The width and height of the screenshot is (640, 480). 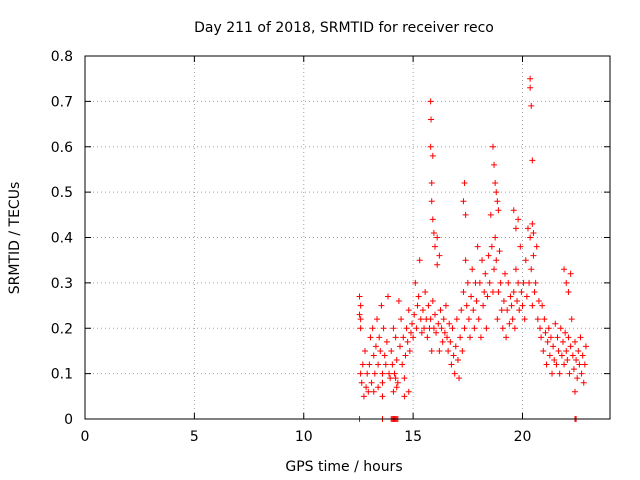 What do you see at coordinates (343, 467) in the screenshot?
I see `x-axis-label: GPS time / hours` at bounding box center [343, 467].